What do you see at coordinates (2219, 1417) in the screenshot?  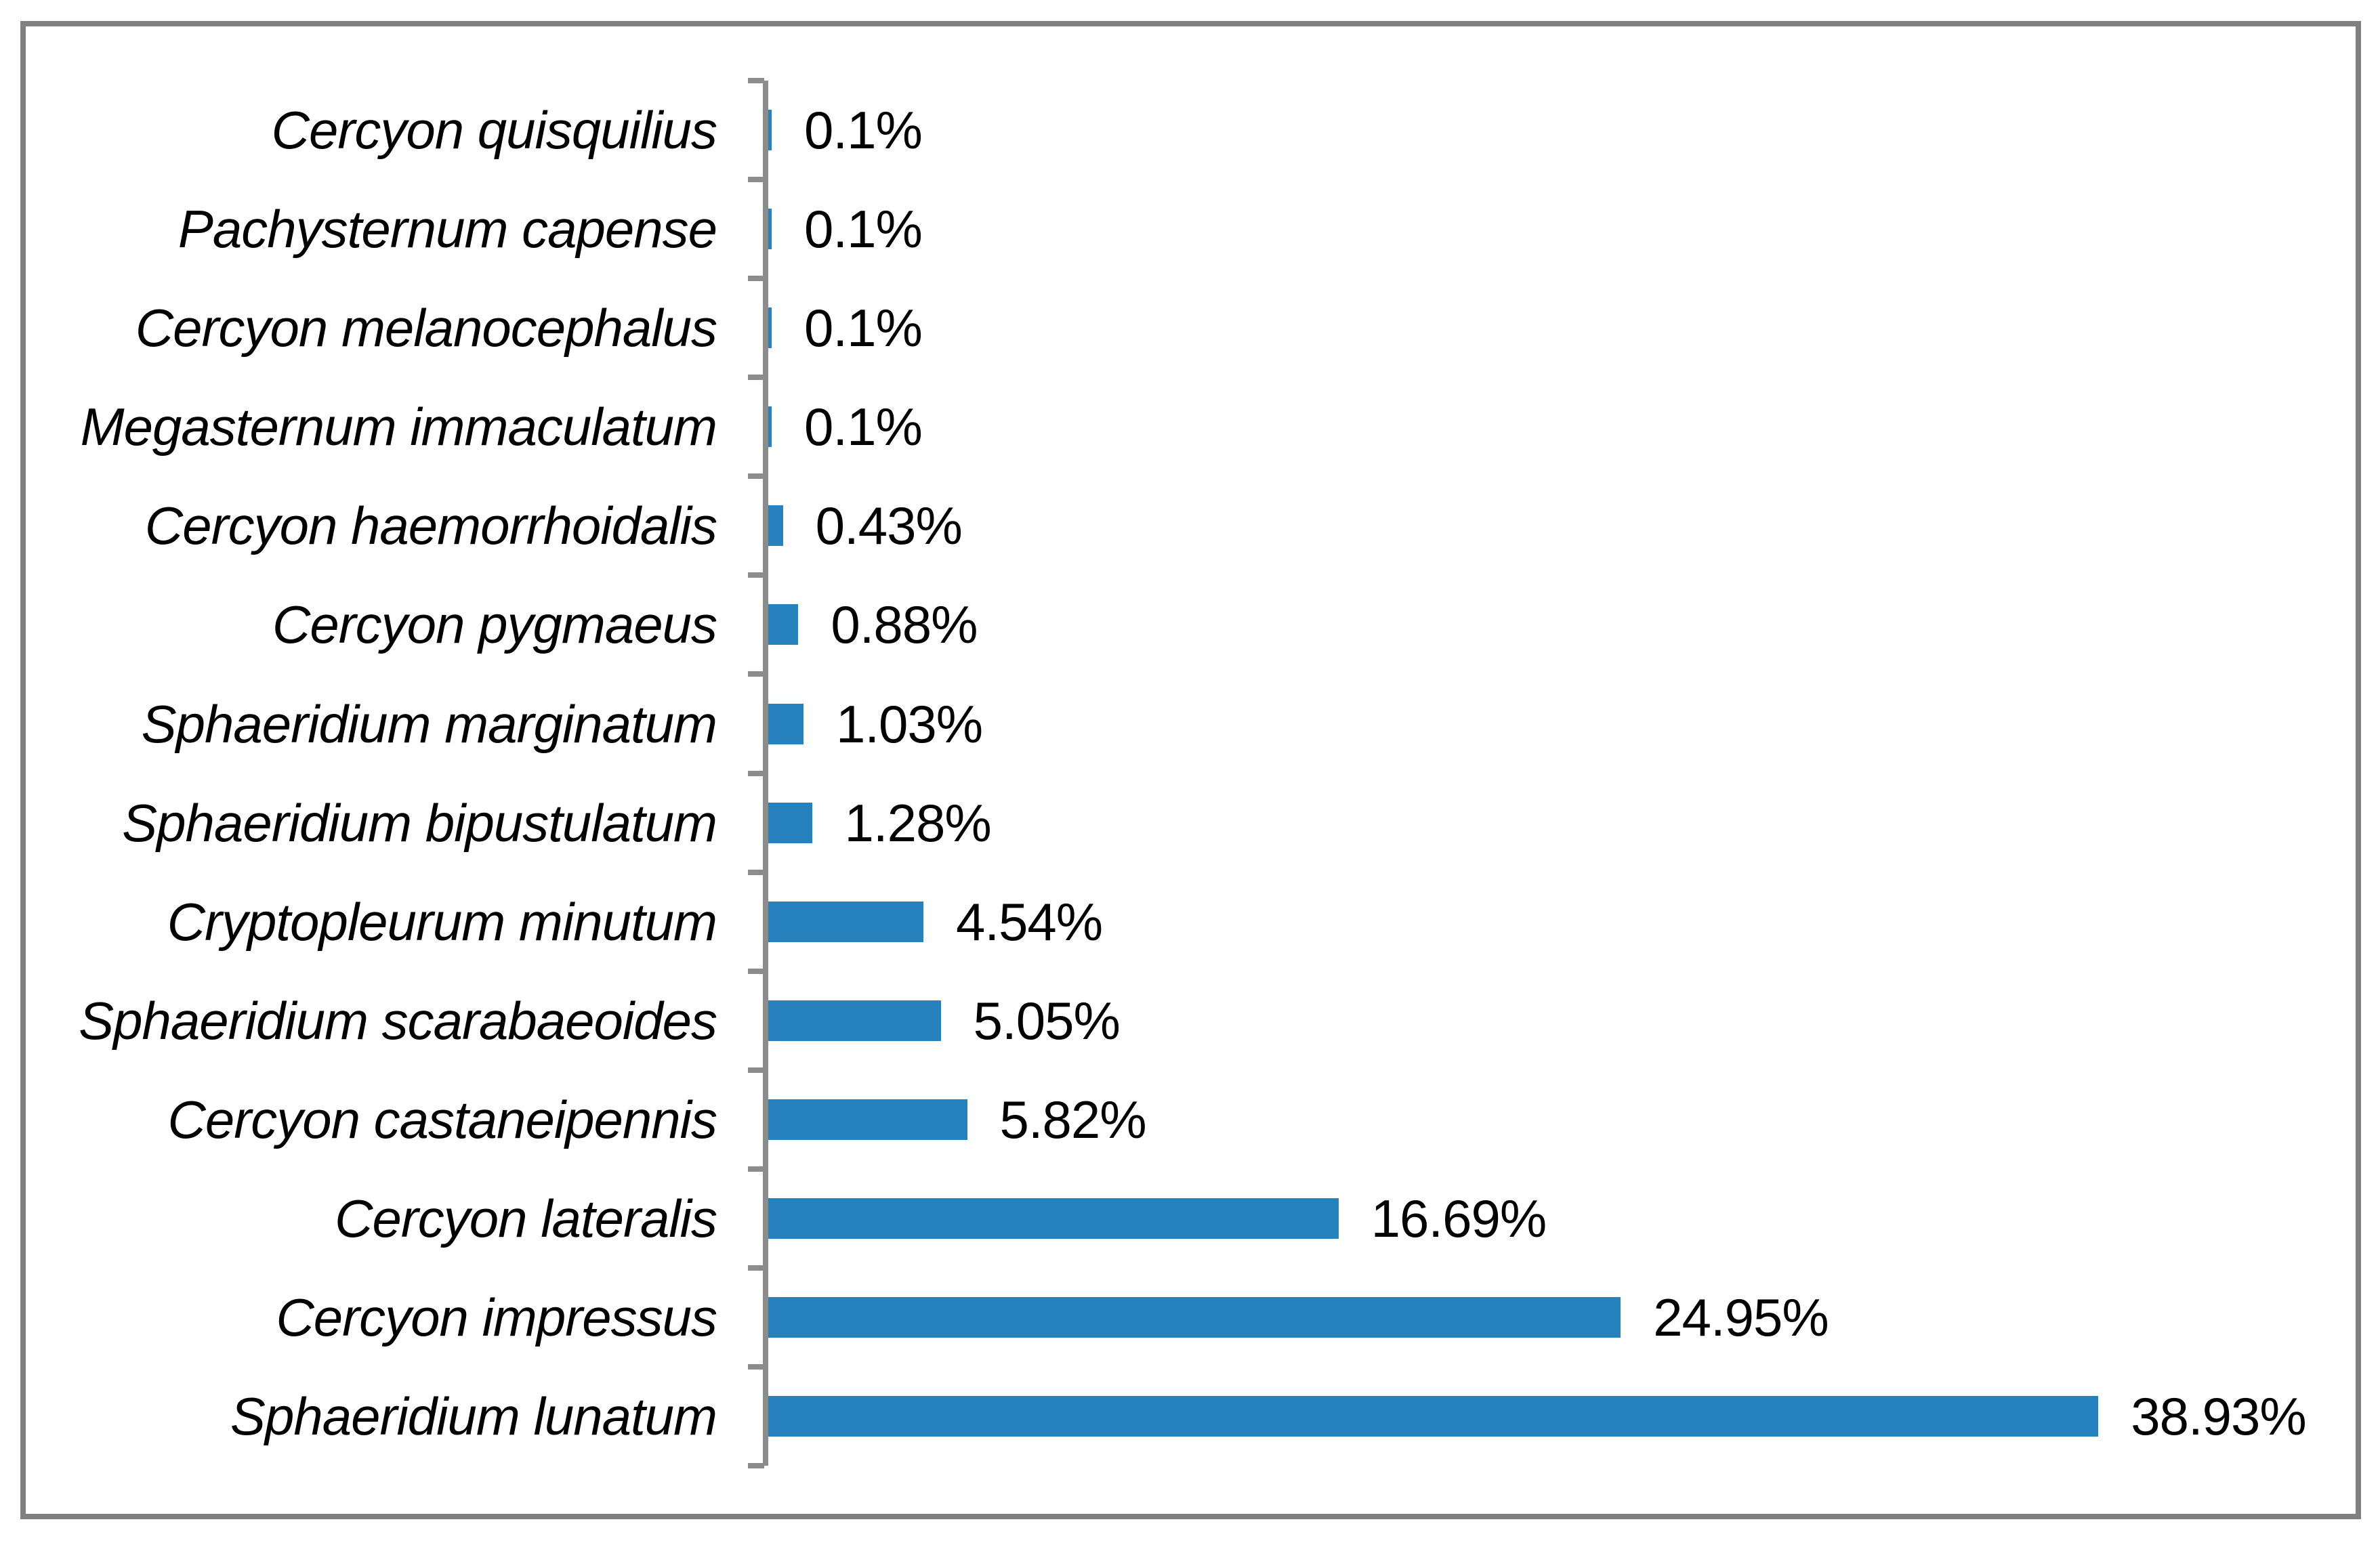 I see `value-label: 38.93%` at bounding box center [2219, 1417].